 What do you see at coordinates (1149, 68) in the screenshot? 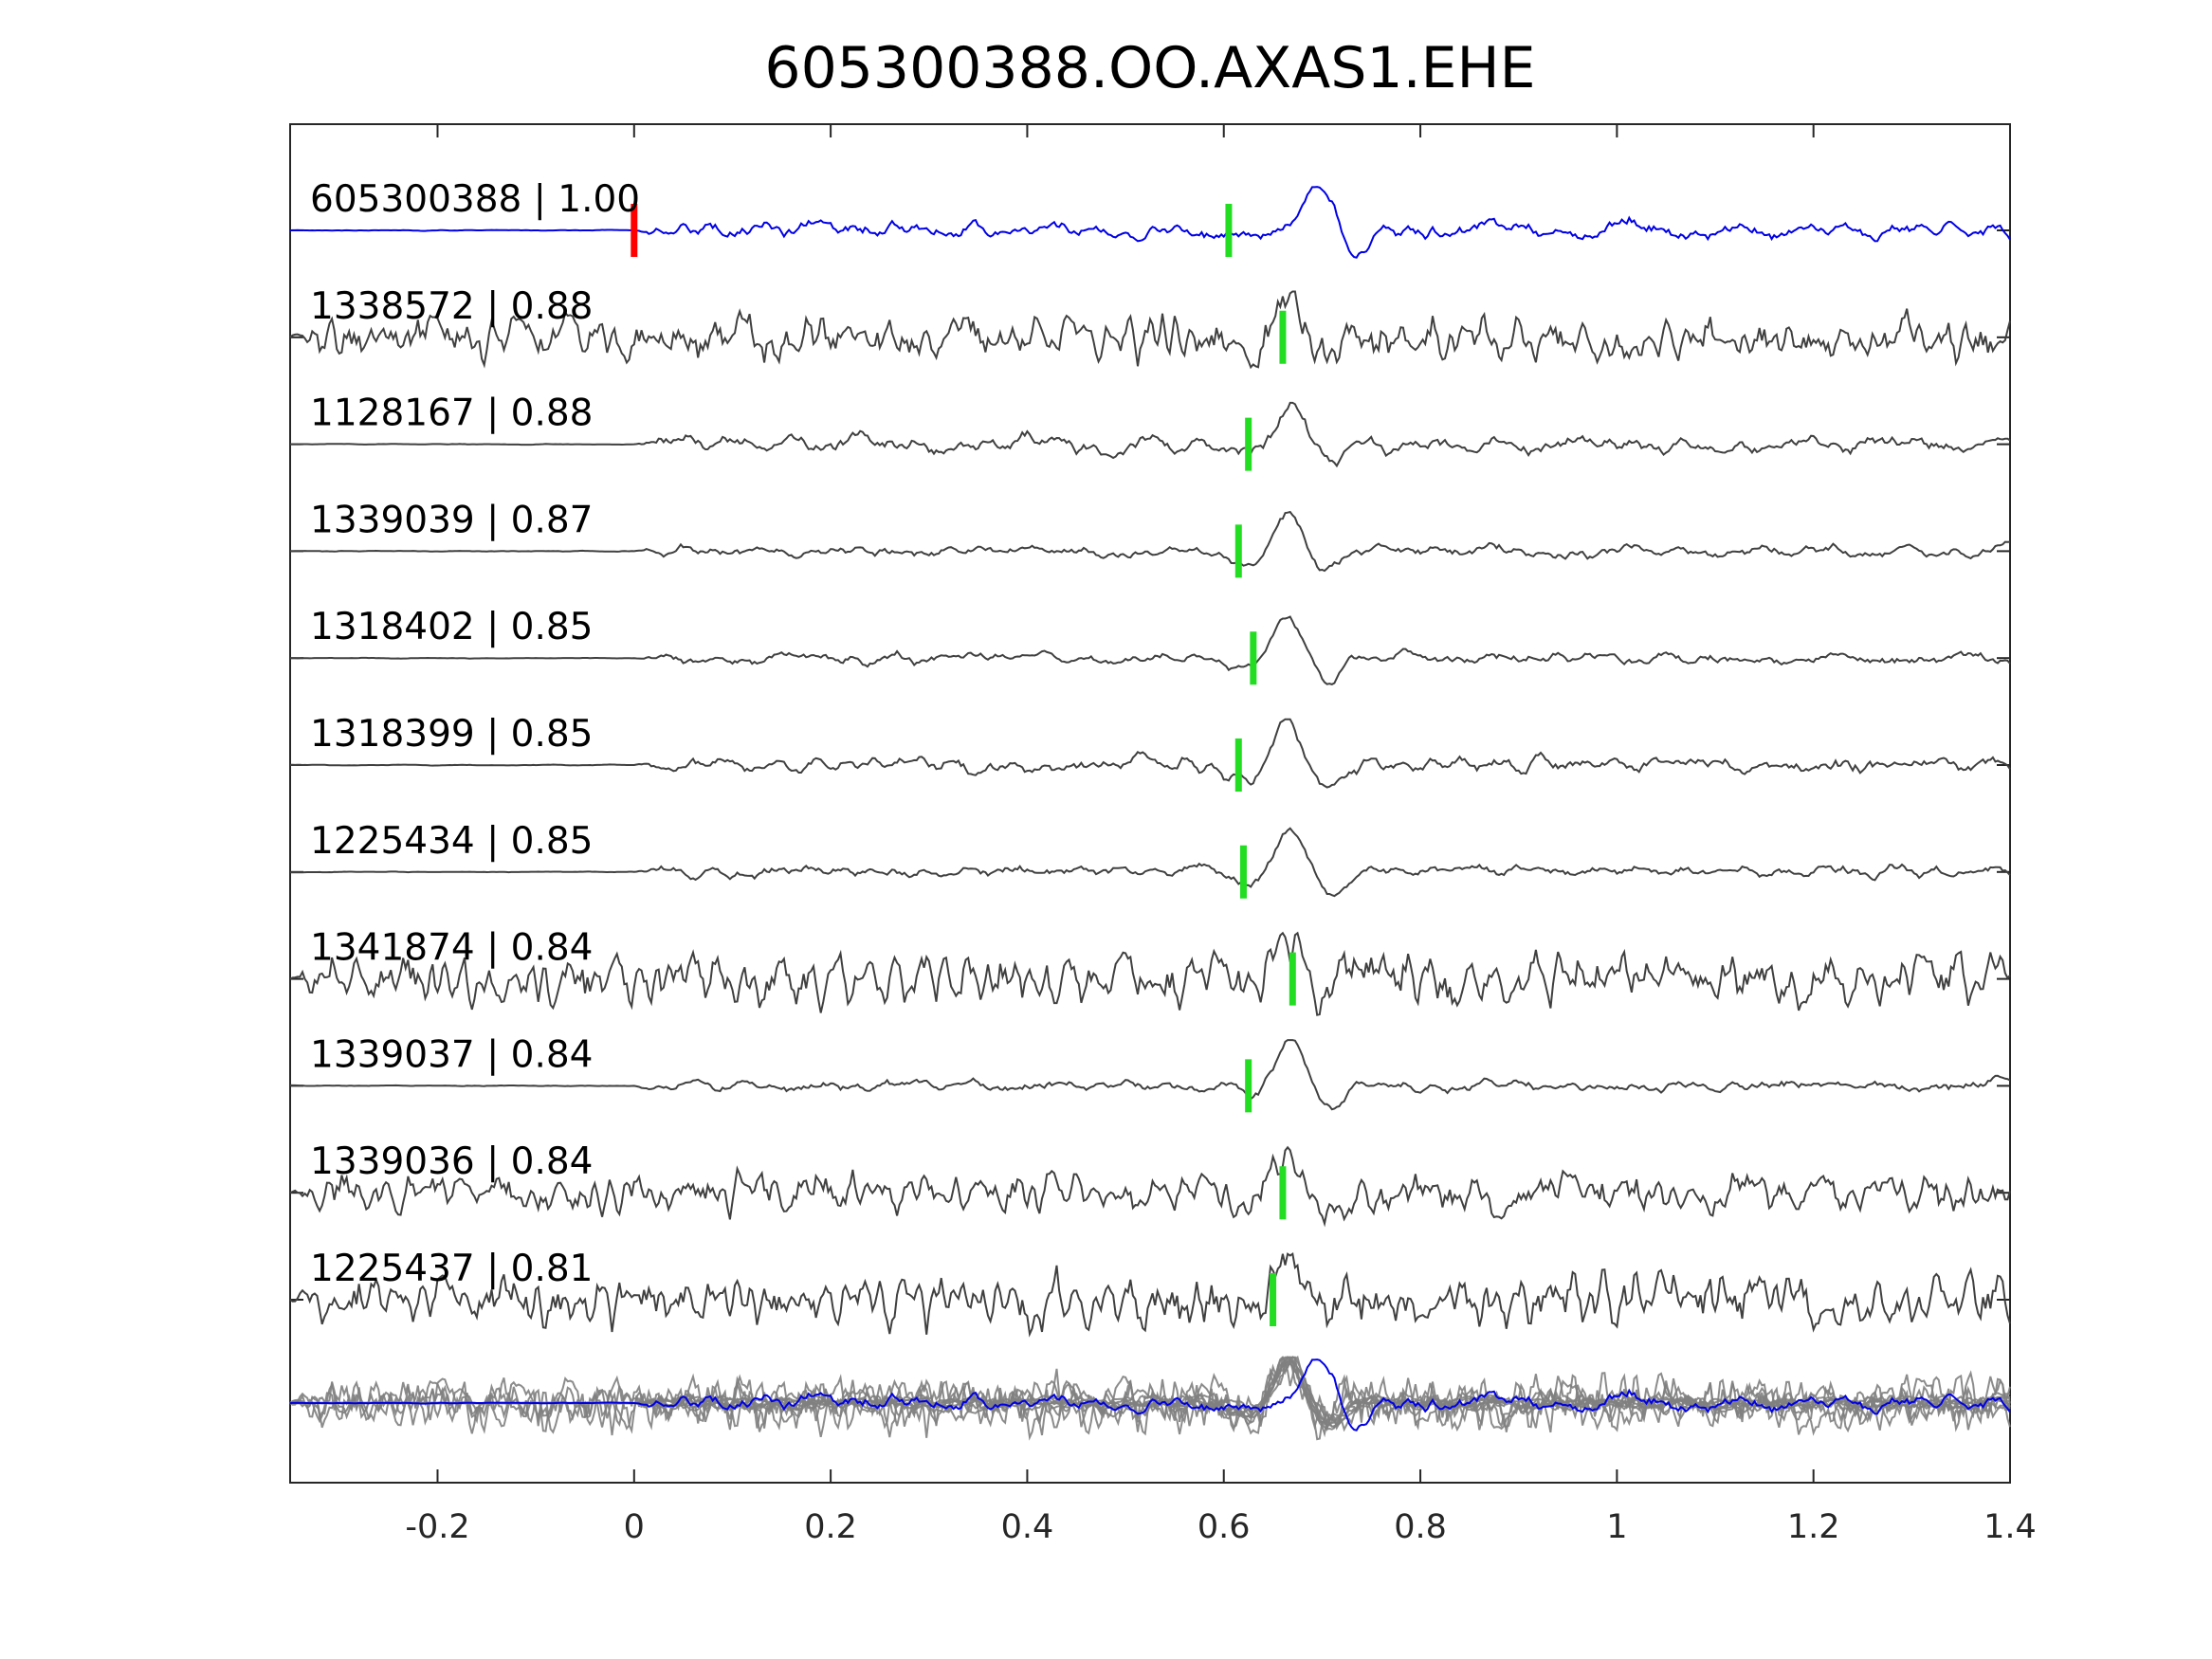
I see `chart-title: 605300388.OO.AXAS1.EHE` at bounding box center [1149, 68].